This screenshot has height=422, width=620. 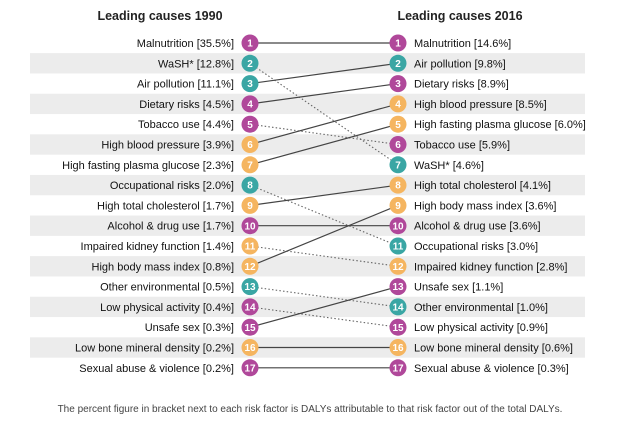 What do you see at coordinates (167, 308) in the screenshot?
I see `risk-factor-label: Low physical activity [0.4%]` at bounding box center [167, 308].